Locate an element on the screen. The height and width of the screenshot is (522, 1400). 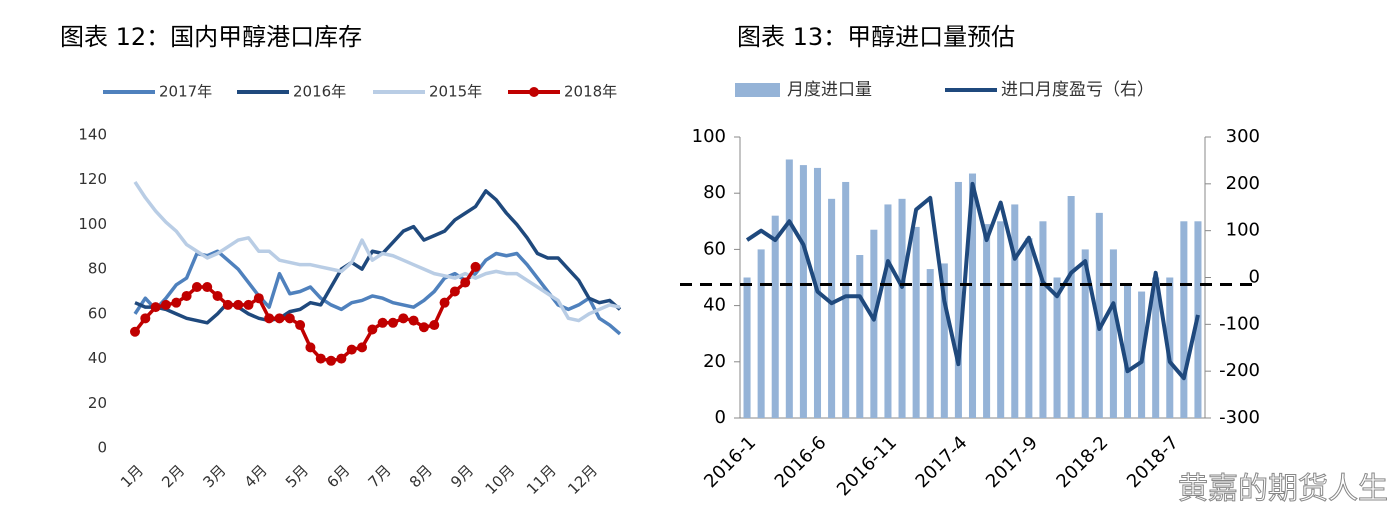
x-tick-label: 11月 is located at coordinates (541, 479).